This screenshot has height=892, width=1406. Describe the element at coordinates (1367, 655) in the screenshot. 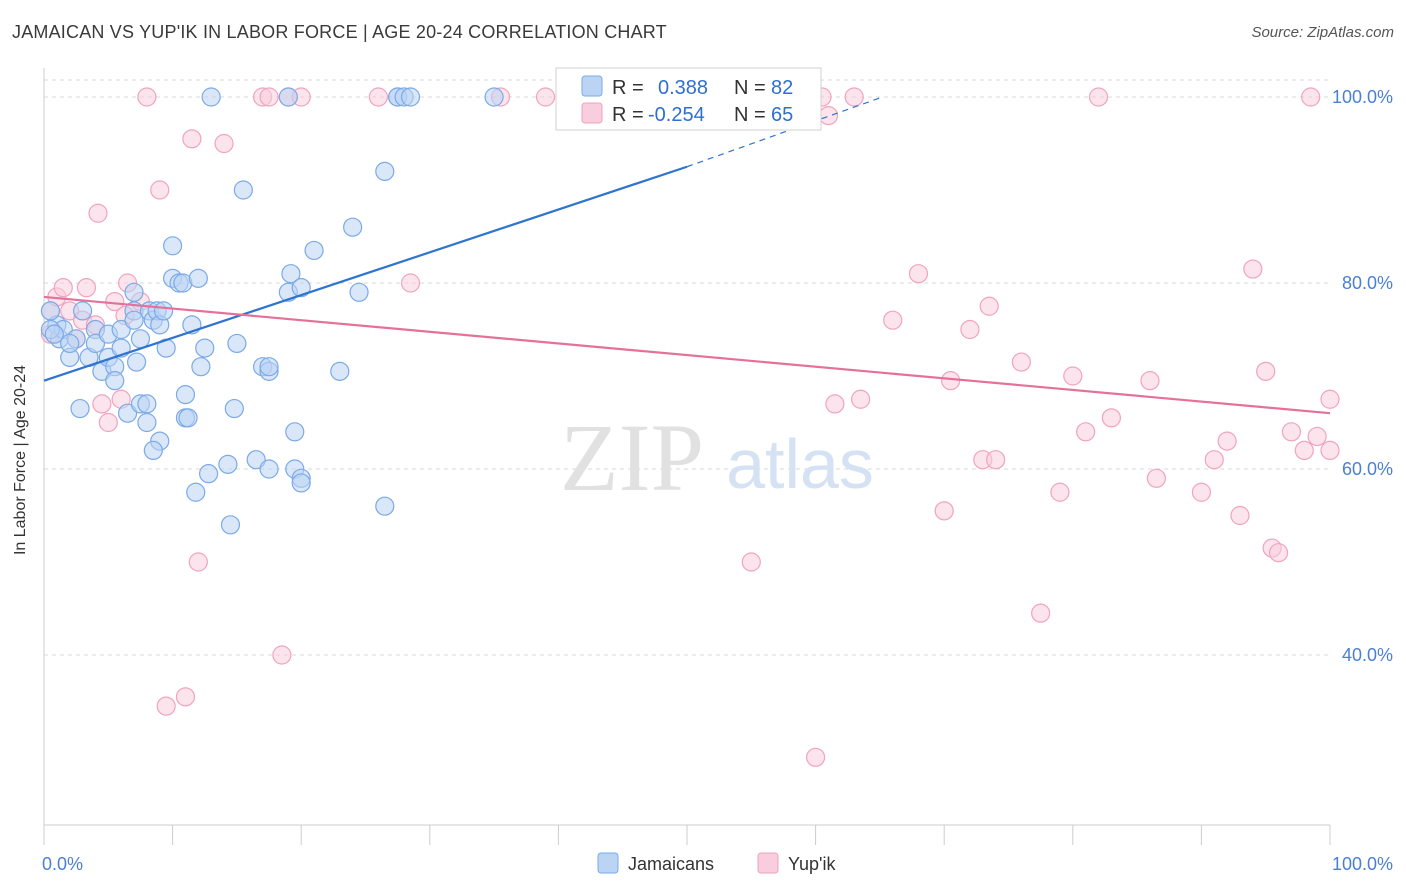

I see `y-tick-label-40: 40.0%` at that location.